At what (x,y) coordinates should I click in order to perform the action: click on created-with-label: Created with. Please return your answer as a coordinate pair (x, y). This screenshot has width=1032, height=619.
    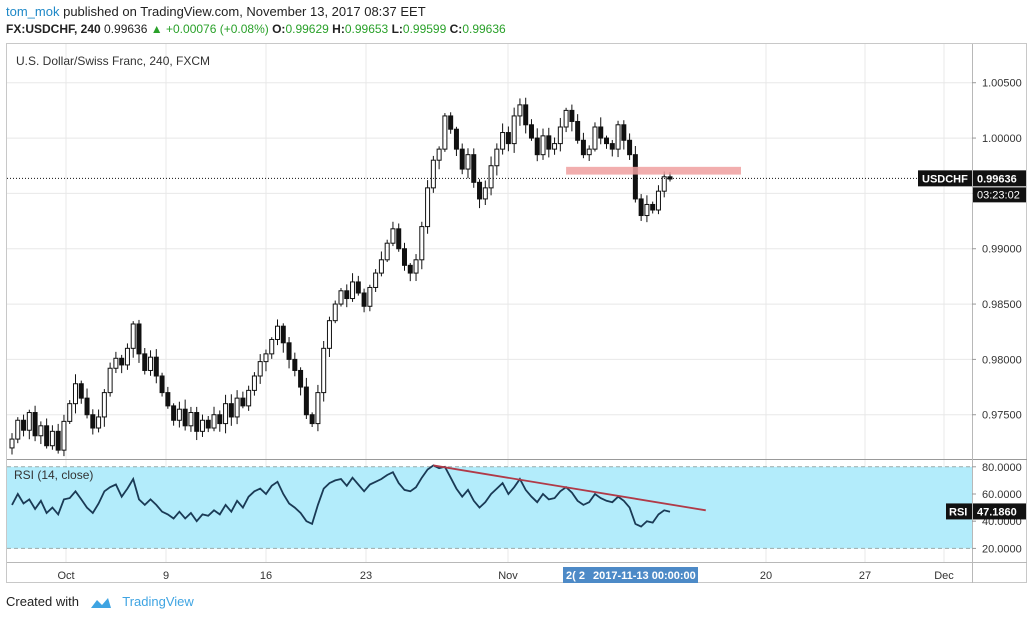
    Looking at the image, I should click on (42, 601).